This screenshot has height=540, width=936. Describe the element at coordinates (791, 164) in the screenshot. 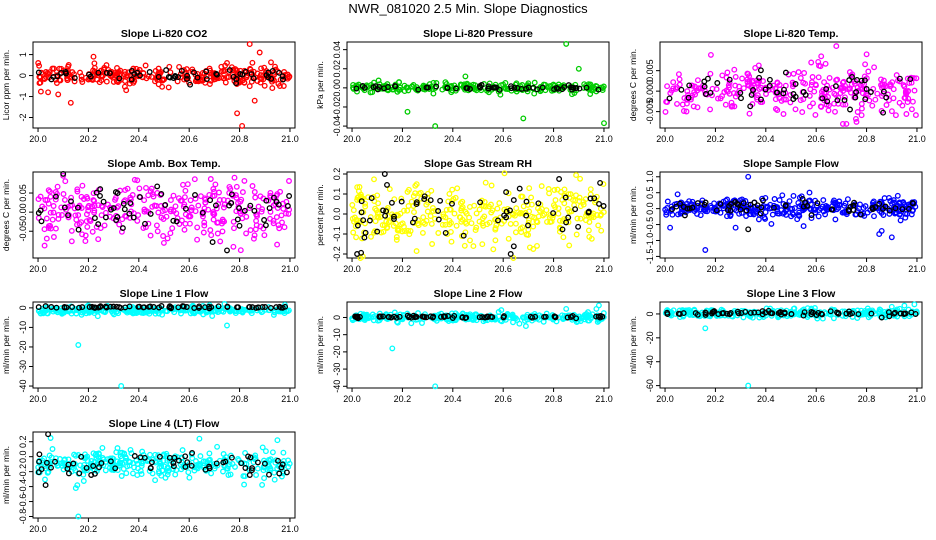

I see `panel-title: Slope Sample Flow` at that location.